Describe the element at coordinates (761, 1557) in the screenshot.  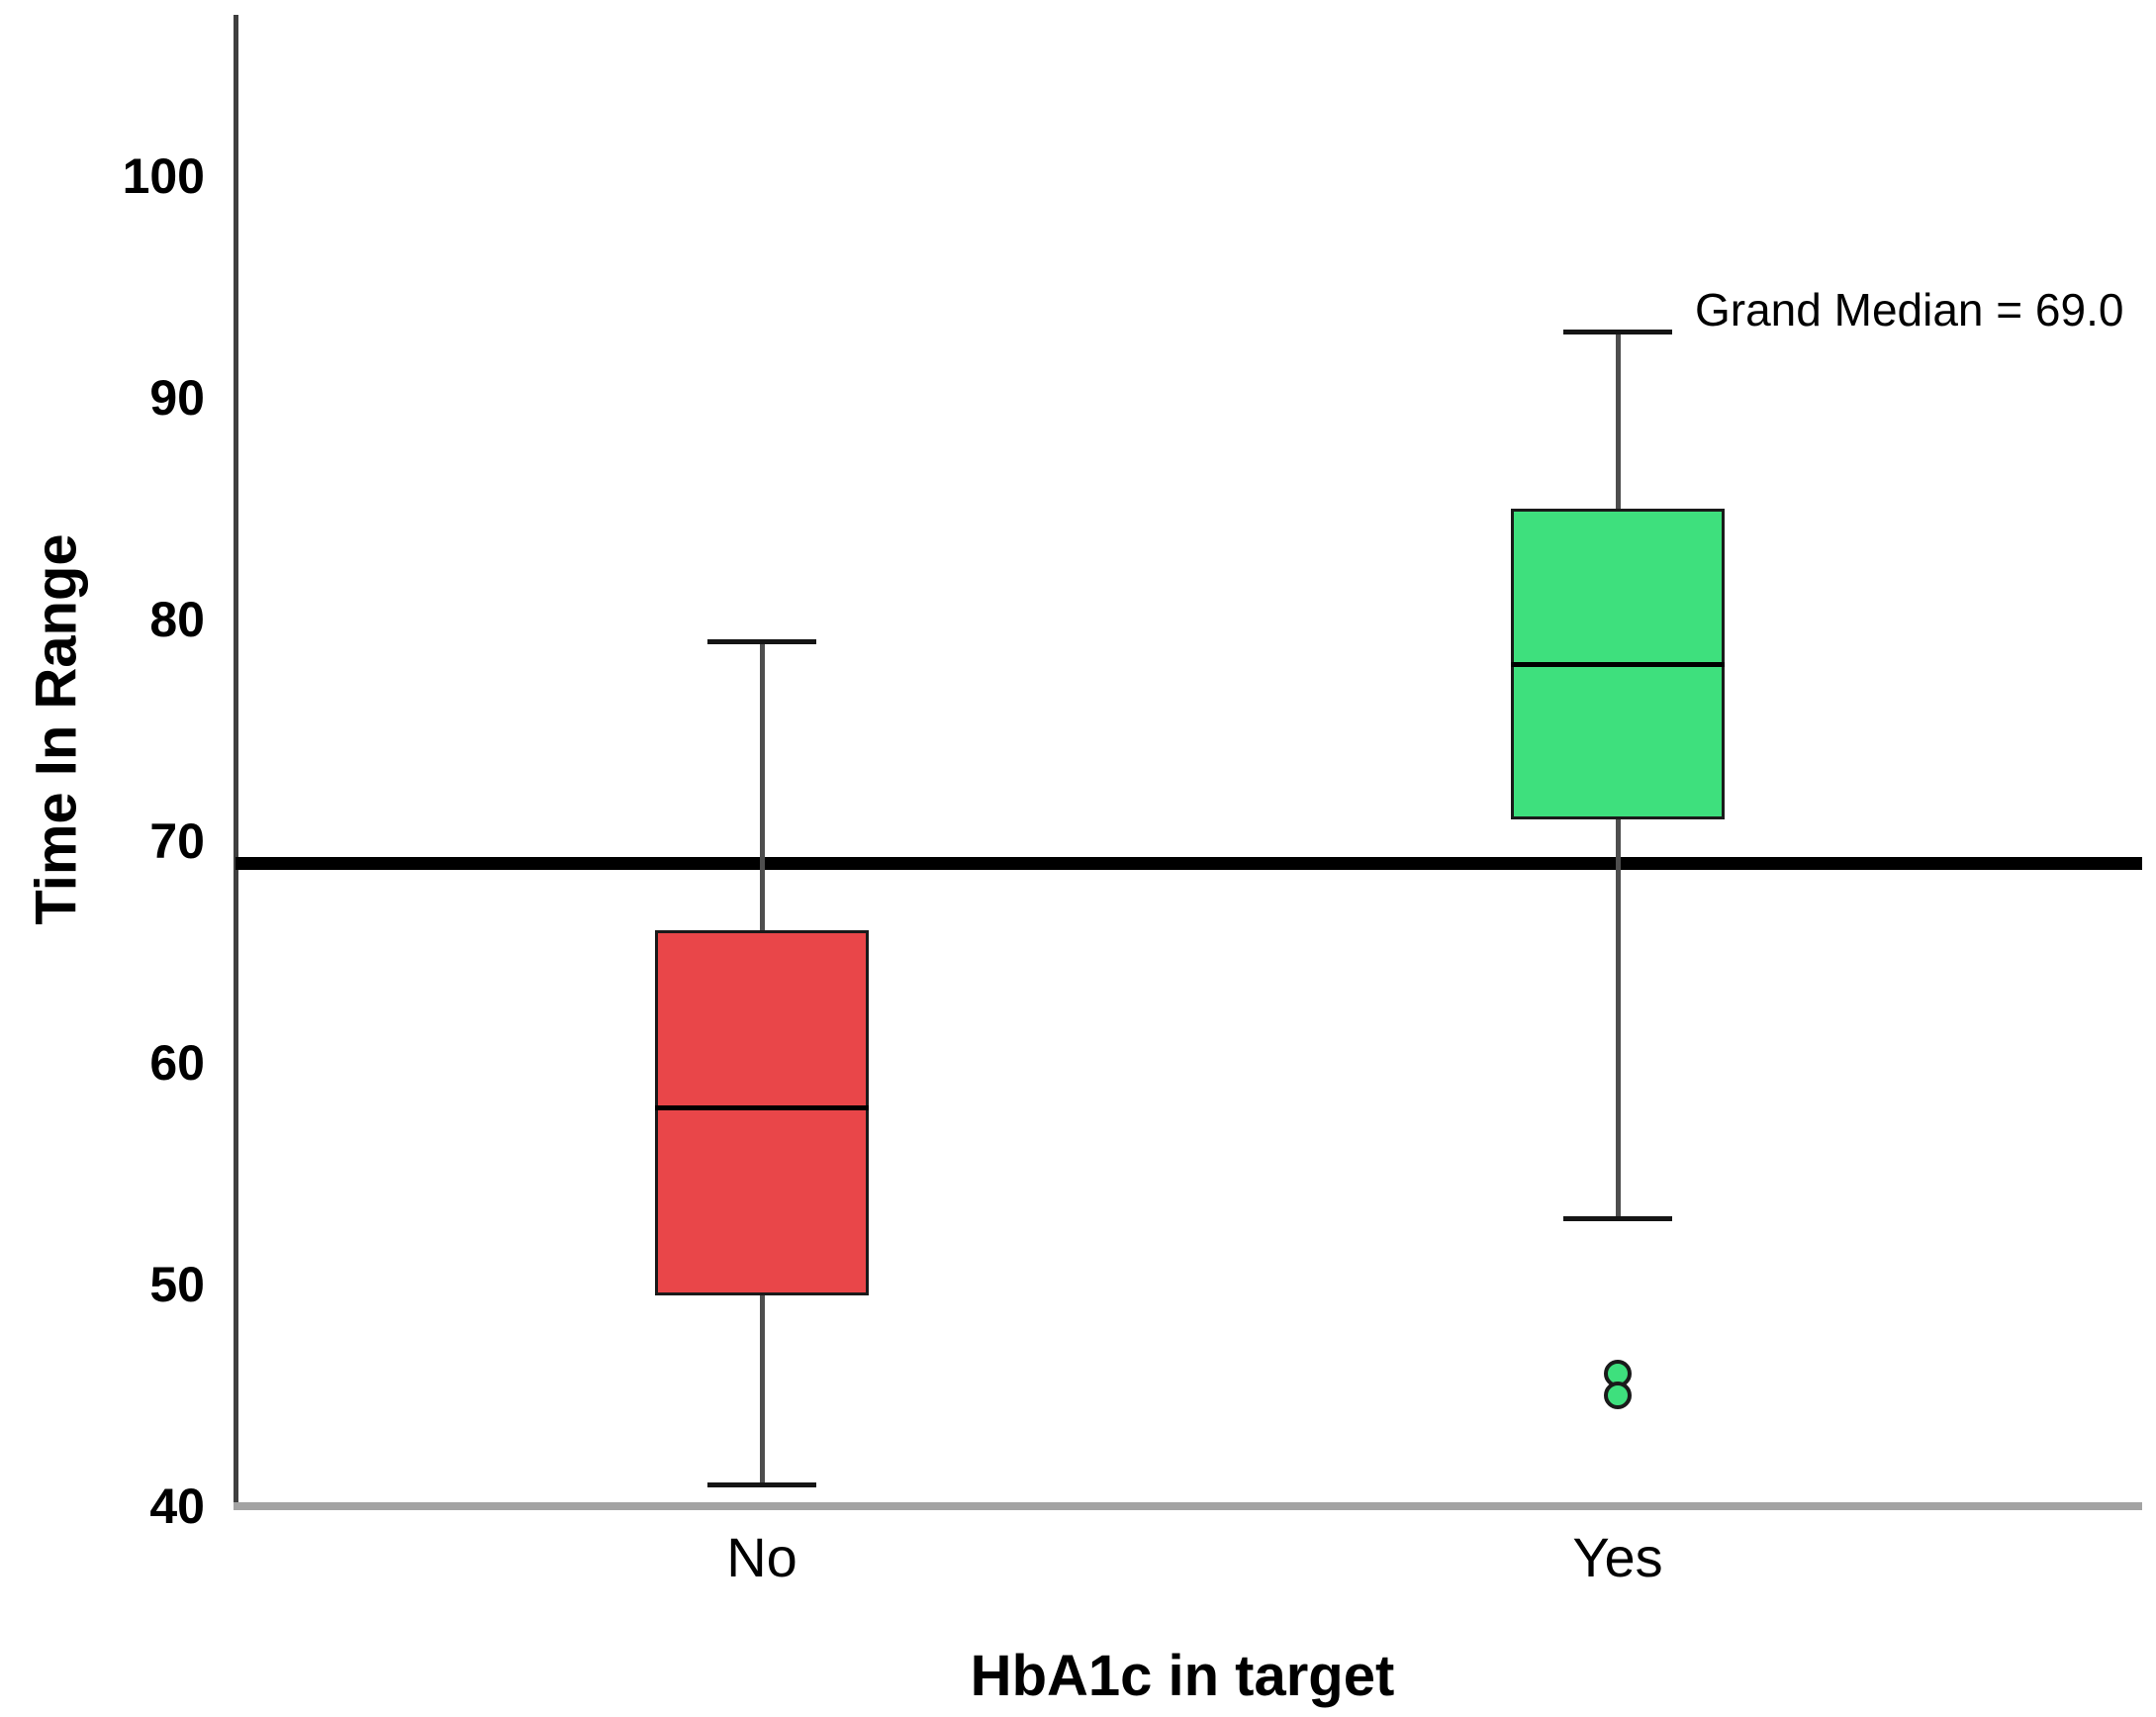
I see `x-category-label: No` at that location.